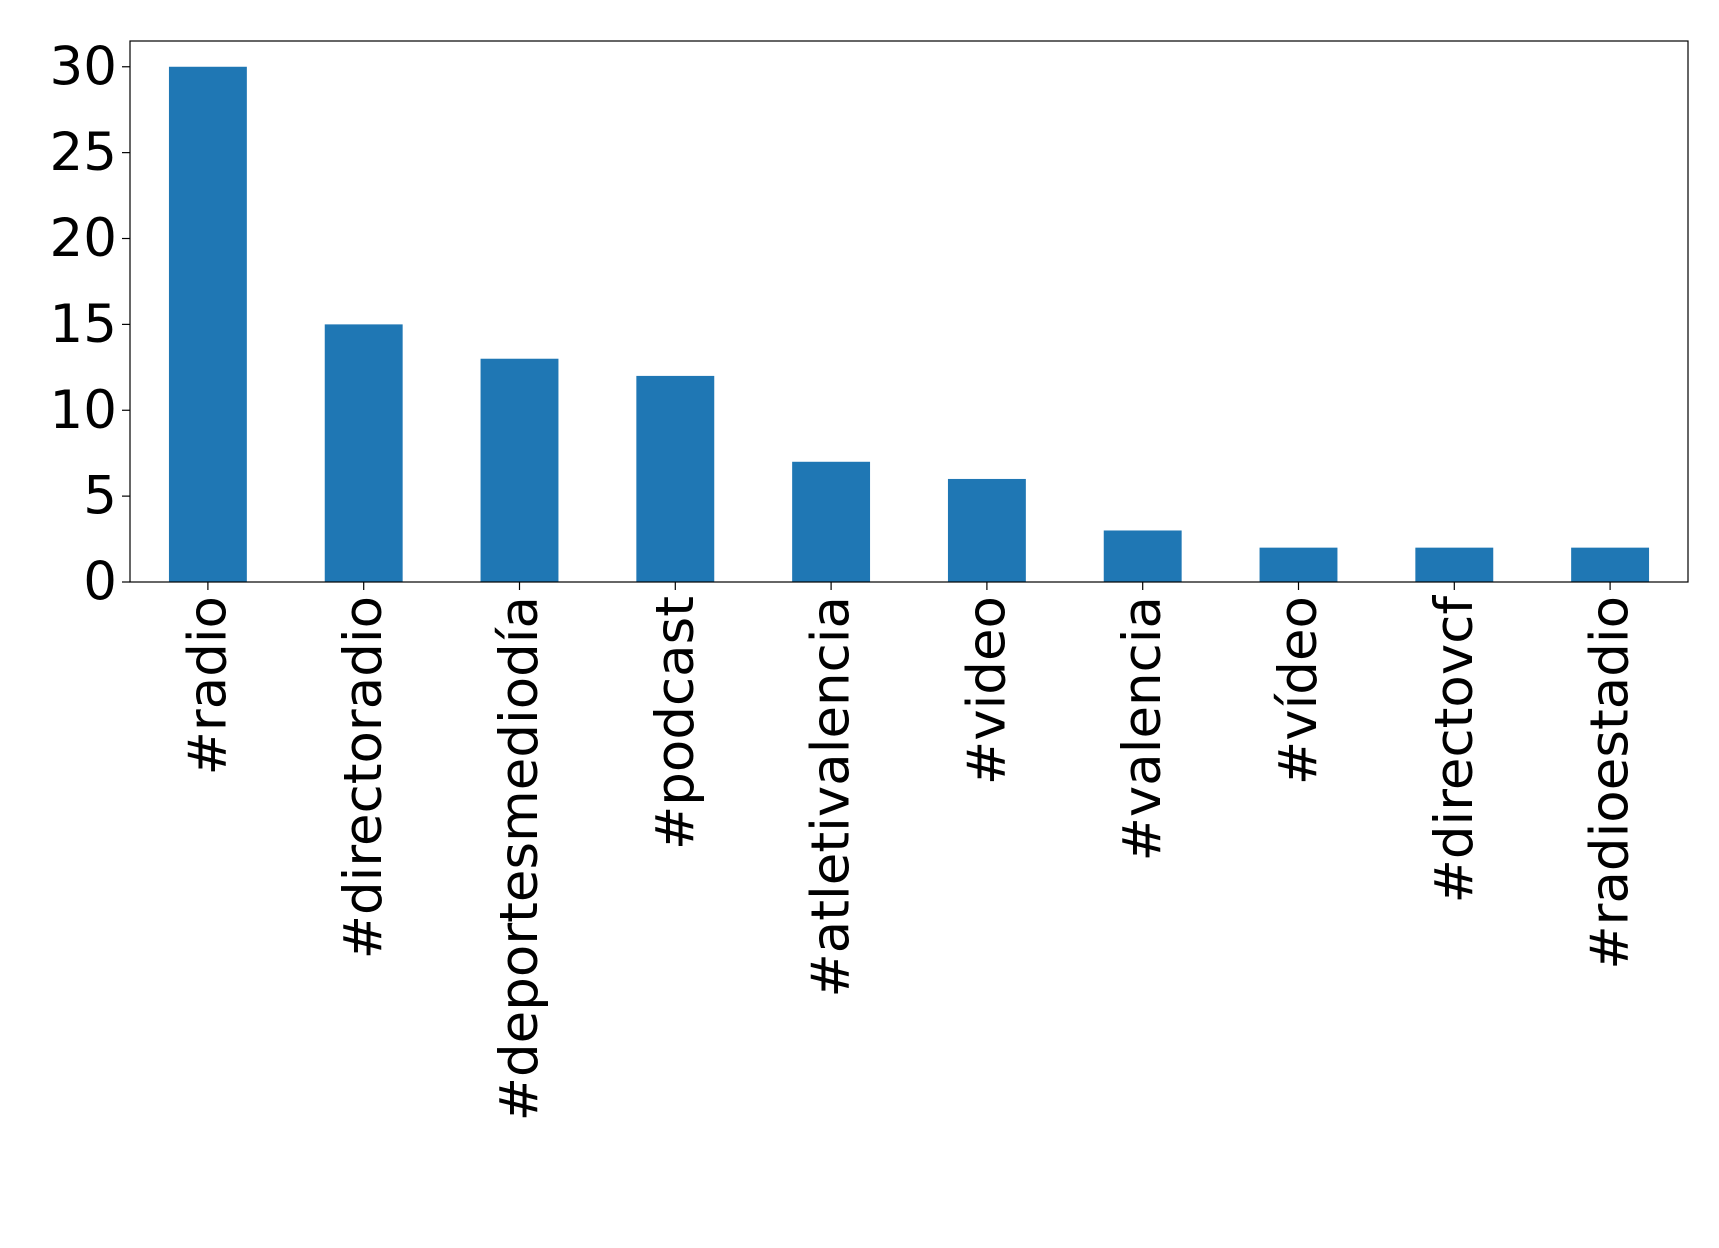 The width and height of the screenshot is (1719, 1248). Describe the element at coordinates (675, 723) in the screenshot. I see `x-tick-label: #podcast` at that location.